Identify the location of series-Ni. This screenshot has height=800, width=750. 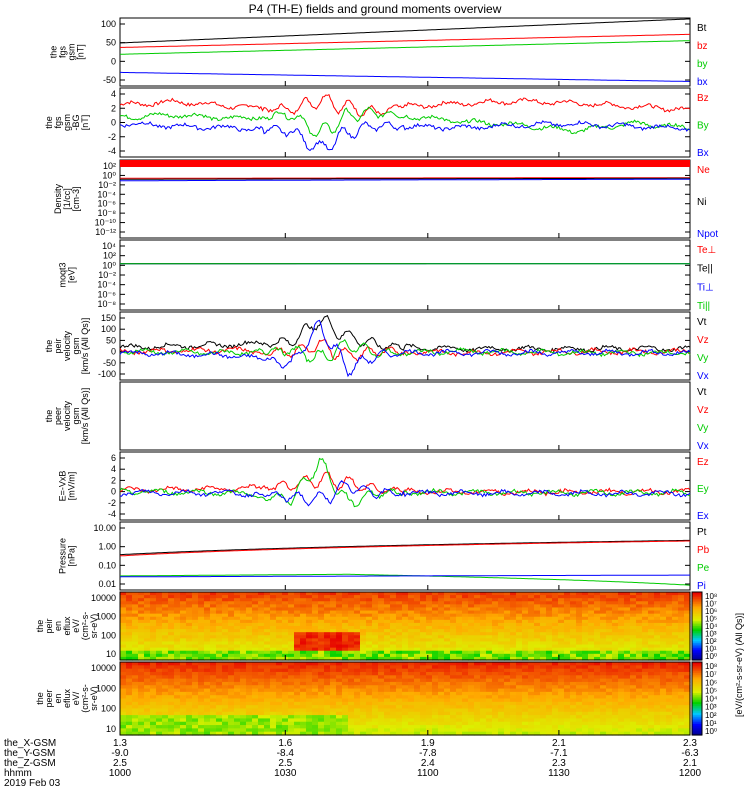
(405, 178).